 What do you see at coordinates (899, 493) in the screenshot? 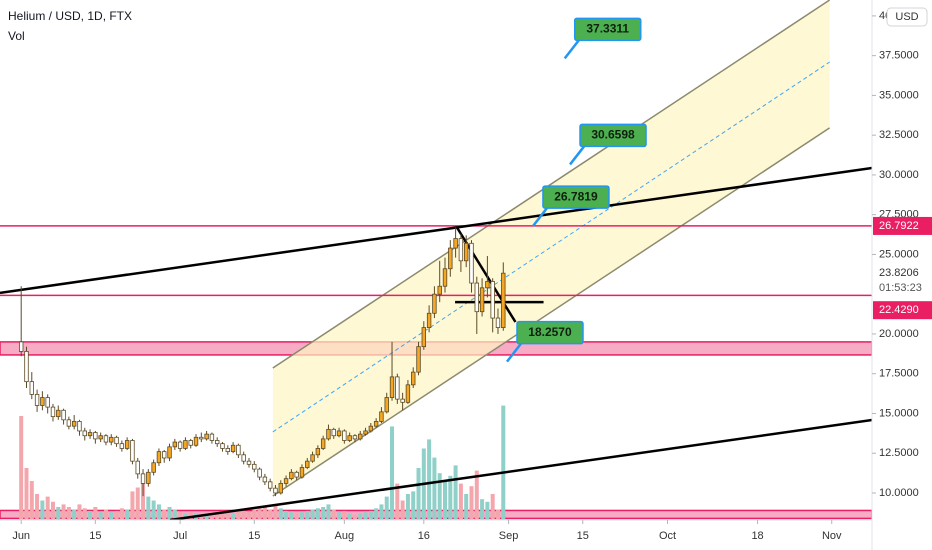
I see `y-tick-label: 10.0000` at bounding box center [899, 493].